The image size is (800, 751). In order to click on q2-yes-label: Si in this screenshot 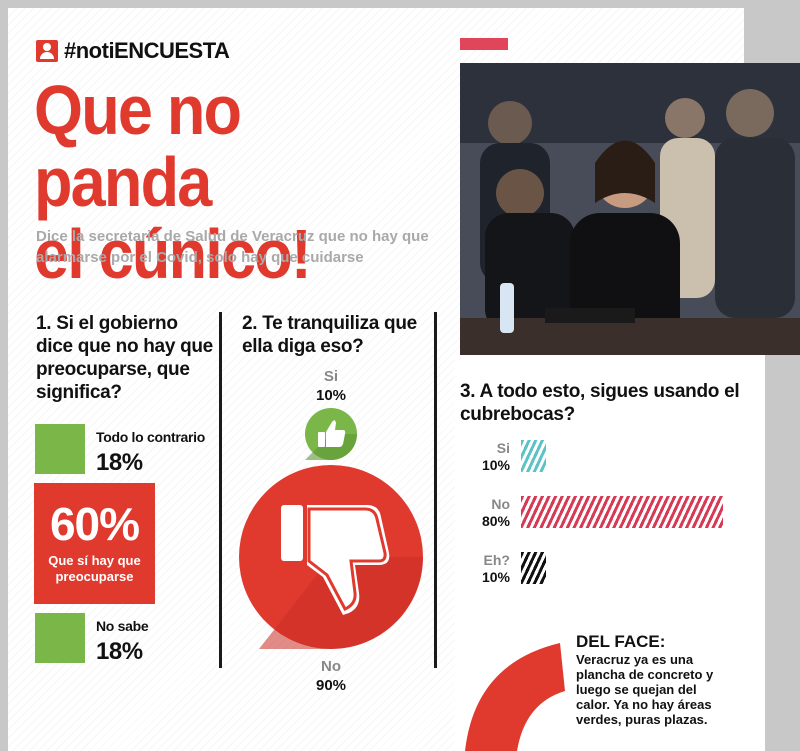, I will do `click(331, 376)`.